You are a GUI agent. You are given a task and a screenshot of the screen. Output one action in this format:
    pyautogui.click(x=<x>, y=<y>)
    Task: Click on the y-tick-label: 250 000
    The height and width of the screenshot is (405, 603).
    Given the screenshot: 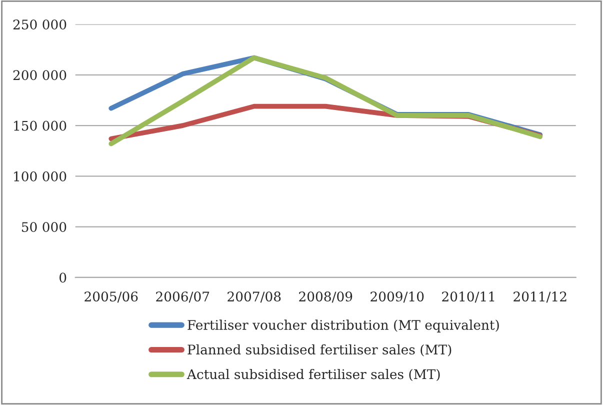 What is the action you would take?
    pyautogui.click(x=39, y=25)
    